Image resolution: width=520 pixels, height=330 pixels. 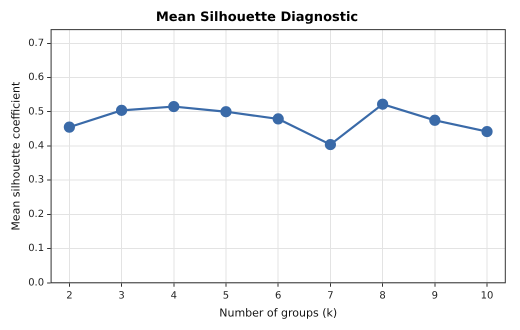 I want to click on x-axis-title: Number of groups (k), so click(x=278, y=313).